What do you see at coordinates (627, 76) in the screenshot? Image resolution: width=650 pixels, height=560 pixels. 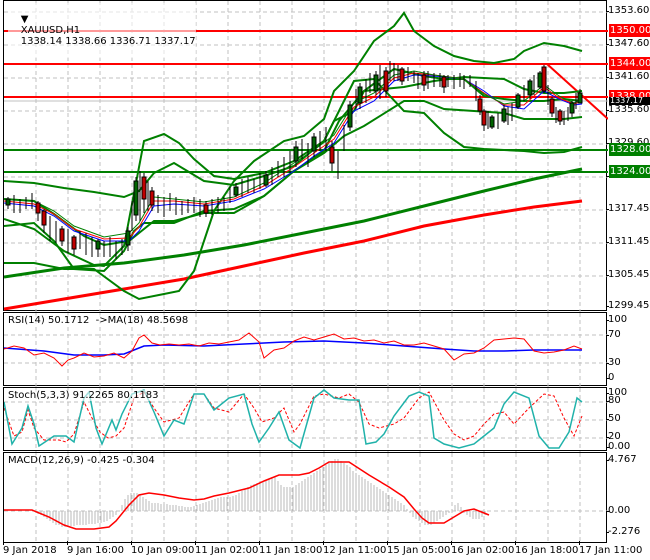 I see `price-tick: 1341.60` at bounding box center [627, 76].